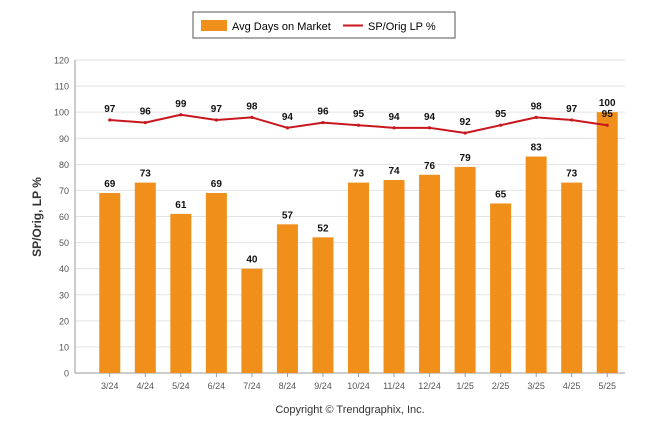 Image resolution: width=646 pixels, height=439 pixels. I want to click on bar-data-label: 52, so click(323, 228).